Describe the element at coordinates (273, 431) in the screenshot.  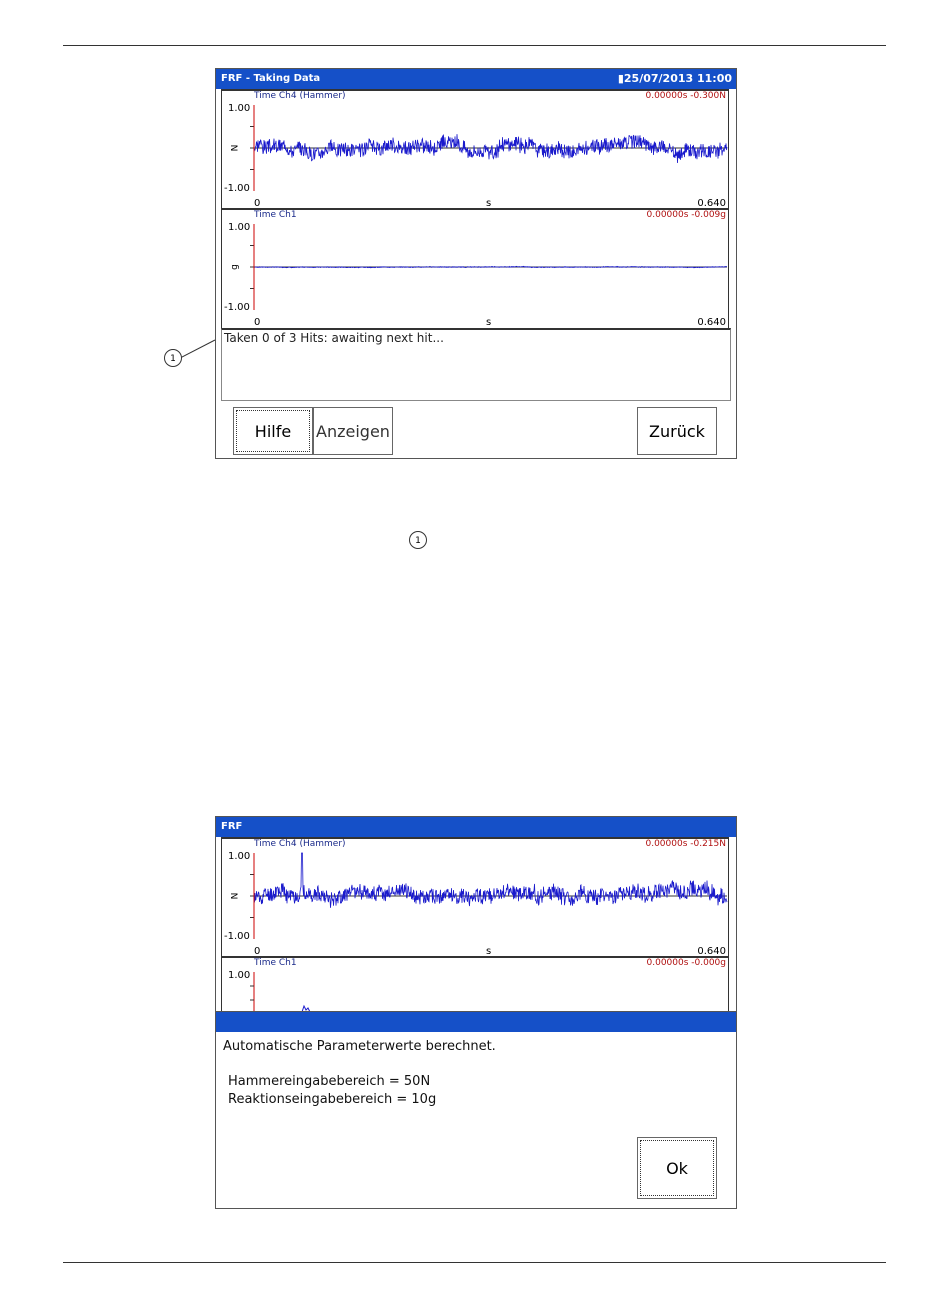
I see `help-button: Hilfe` at that location.